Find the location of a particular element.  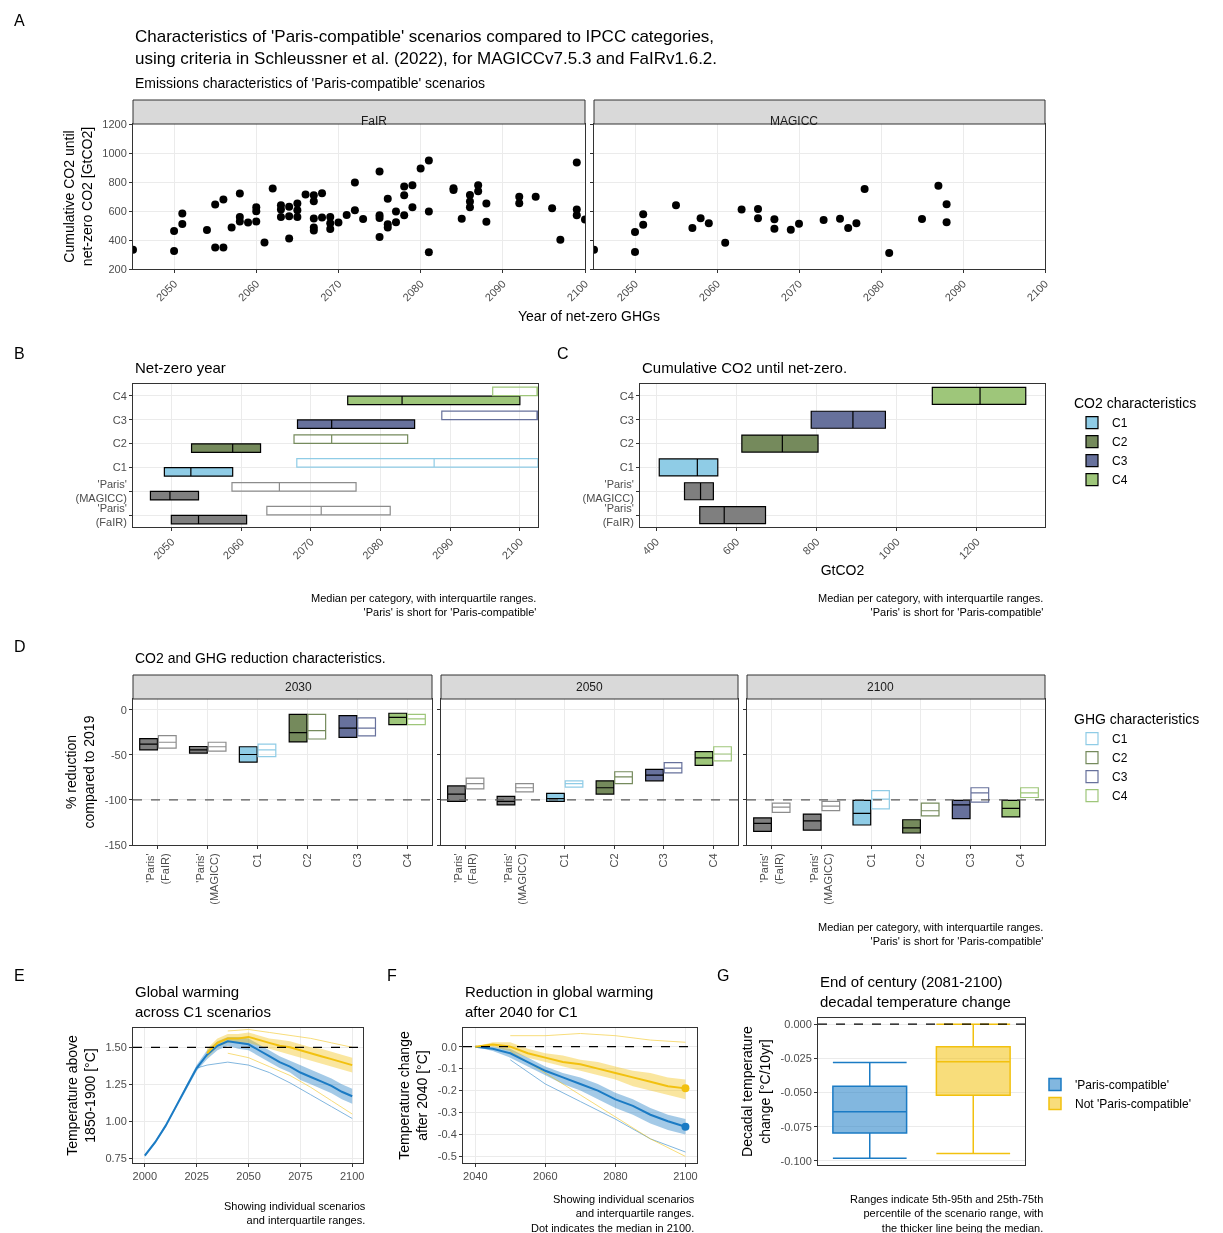

y-tick-label: -0.075 is located at coordinates (796, 1126).